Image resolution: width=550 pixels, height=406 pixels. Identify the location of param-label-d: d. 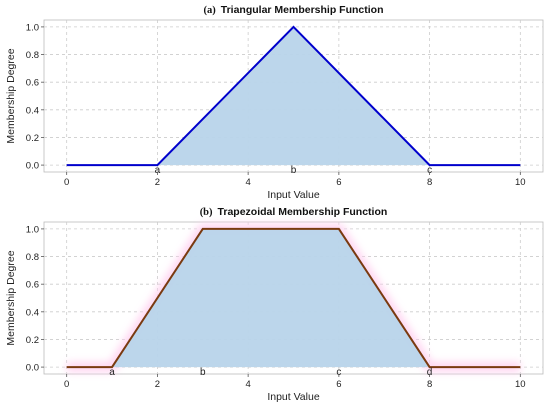
(430, 372).